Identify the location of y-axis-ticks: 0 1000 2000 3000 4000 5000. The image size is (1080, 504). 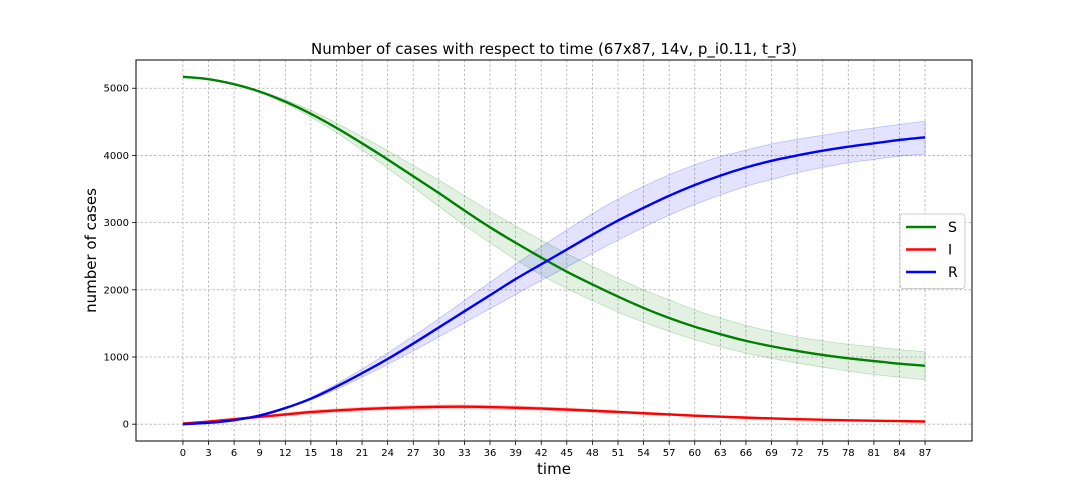
(120, 257).